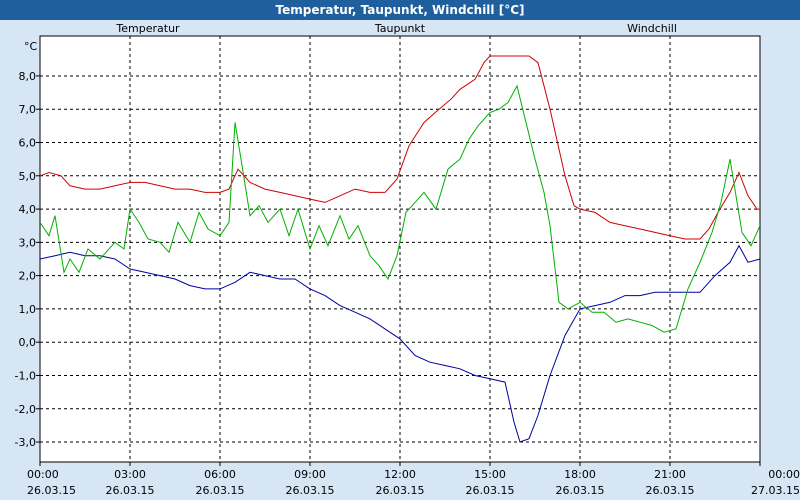 This screenshot has width=800, height=500. What do you see at coordinates (490, 474) in the screenshot?
I see `x-tick-time: 15:00` at bounding box center [490, 474].